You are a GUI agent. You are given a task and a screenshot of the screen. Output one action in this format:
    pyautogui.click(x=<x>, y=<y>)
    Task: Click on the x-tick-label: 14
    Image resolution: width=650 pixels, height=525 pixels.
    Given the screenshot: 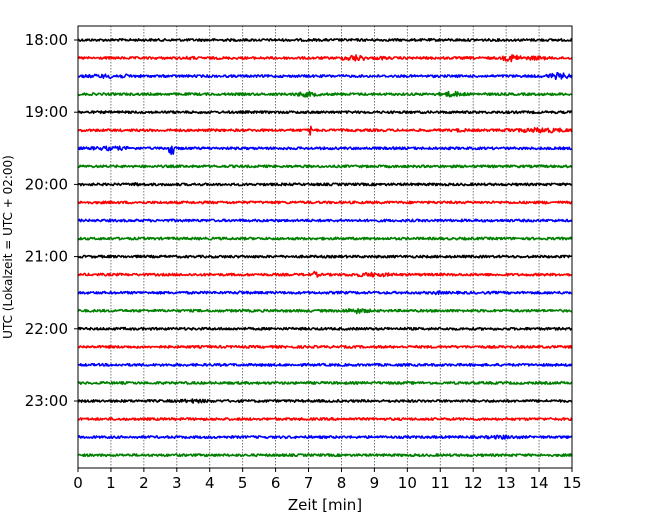 What is the action you would take?
    pyautogui.click(x=539, y=483)
    